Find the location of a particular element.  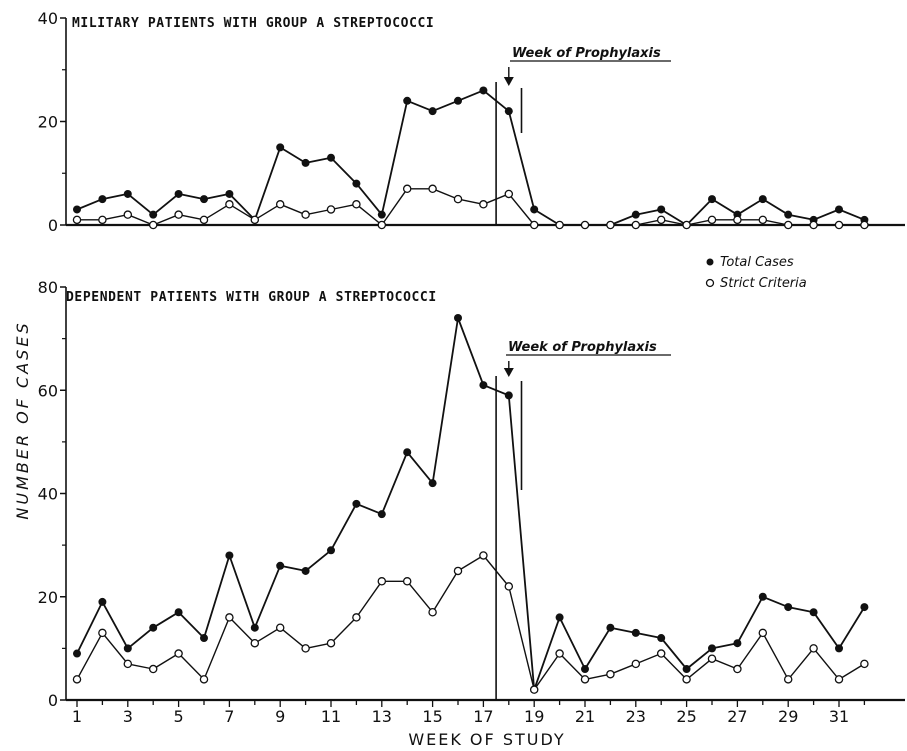

top-y-tick-label: 0 is located at coordinates (53, 225).